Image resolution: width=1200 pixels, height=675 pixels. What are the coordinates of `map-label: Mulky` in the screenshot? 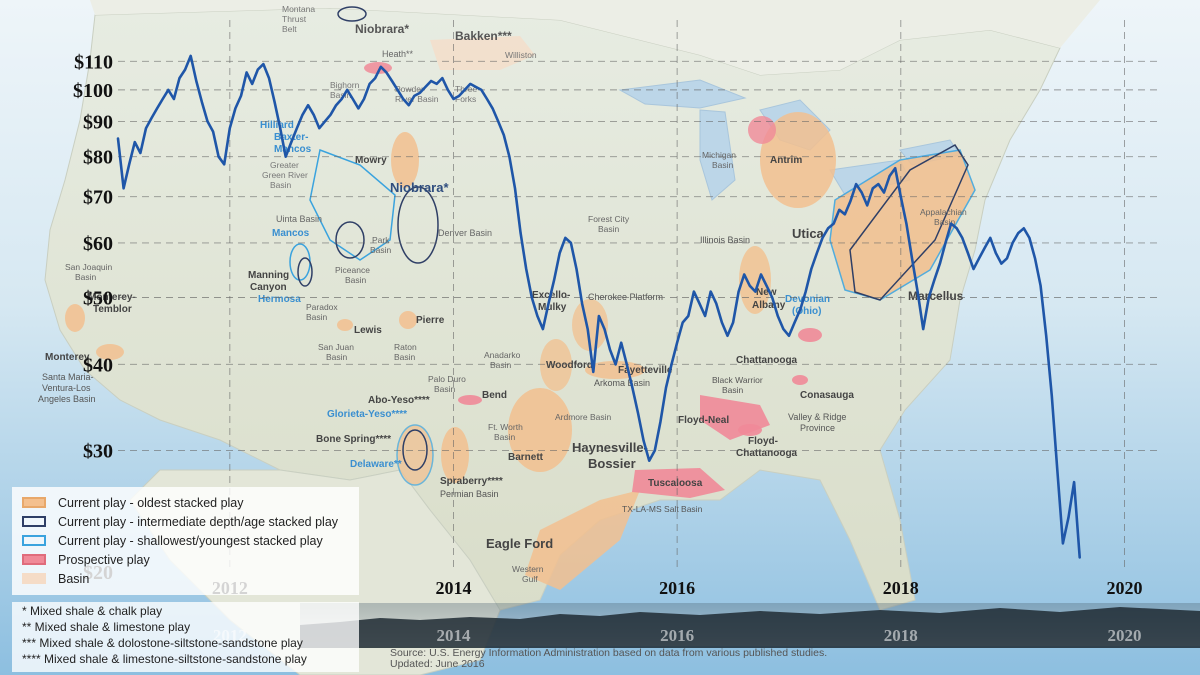 It's located at (552, 307).